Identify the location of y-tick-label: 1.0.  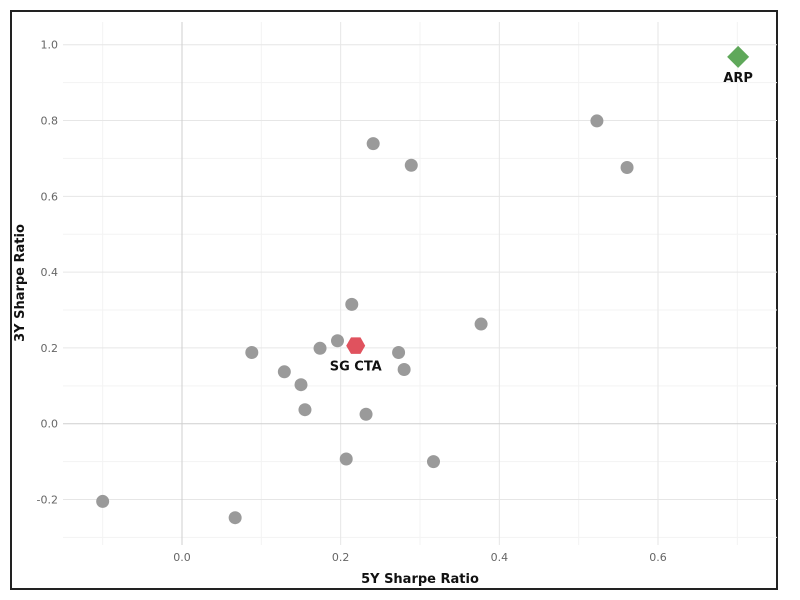
(50, 45).